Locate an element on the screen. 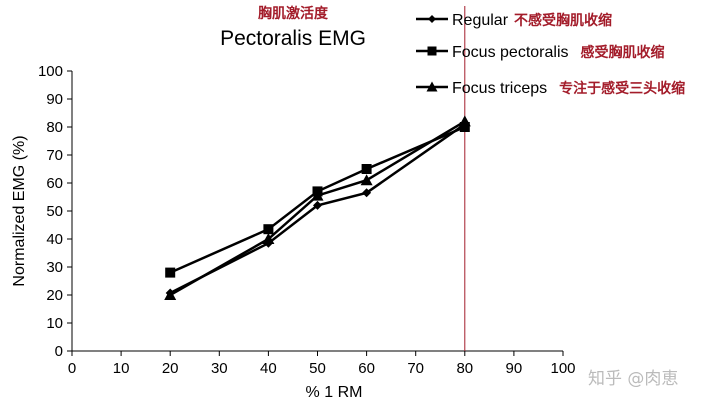  x-tick-label: 90 is located at coordinates (514, 368).